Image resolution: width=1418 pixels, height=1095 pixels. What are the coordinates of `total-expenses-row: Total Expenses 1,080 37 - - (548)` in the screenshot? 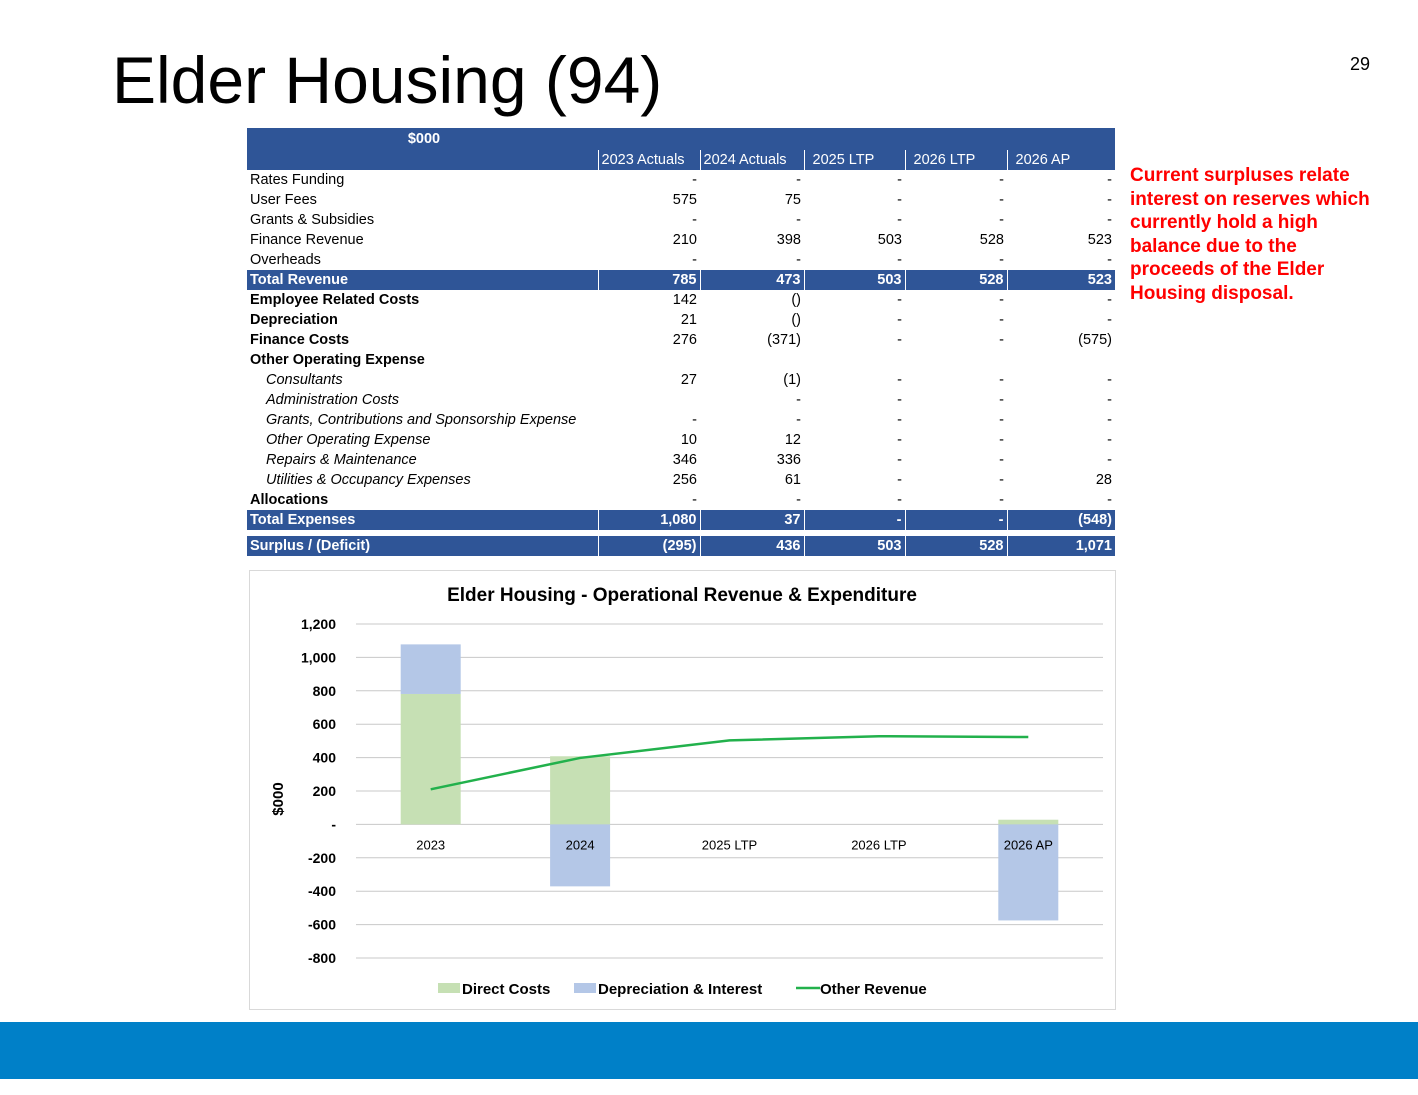 It's located at (681, 520).